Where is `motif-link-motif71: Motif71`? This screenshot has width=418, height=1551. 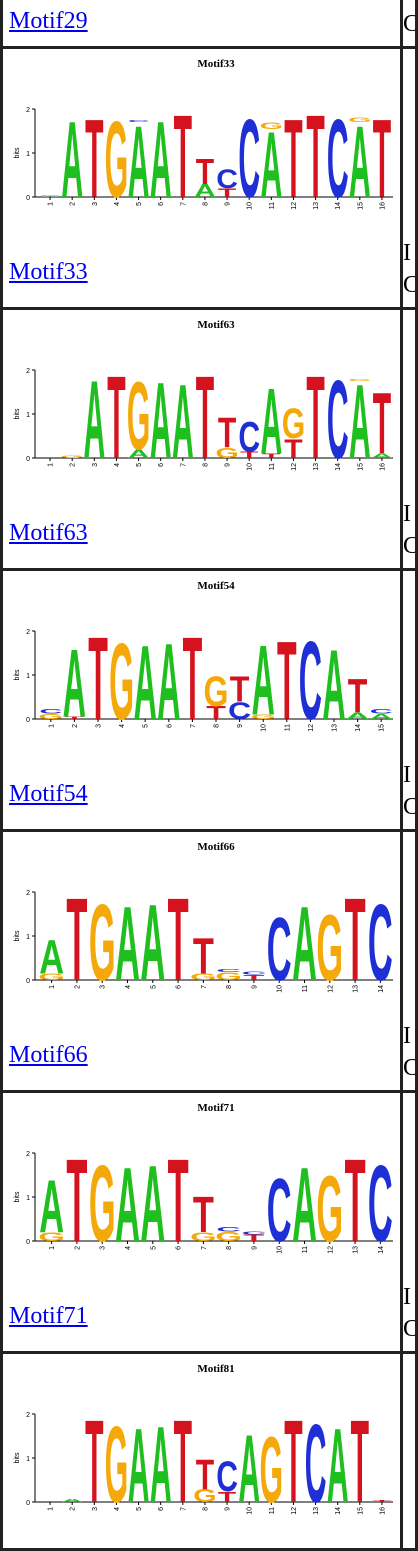 motif-link-motif71: Motif71 is located at coordinates (48, 1316).